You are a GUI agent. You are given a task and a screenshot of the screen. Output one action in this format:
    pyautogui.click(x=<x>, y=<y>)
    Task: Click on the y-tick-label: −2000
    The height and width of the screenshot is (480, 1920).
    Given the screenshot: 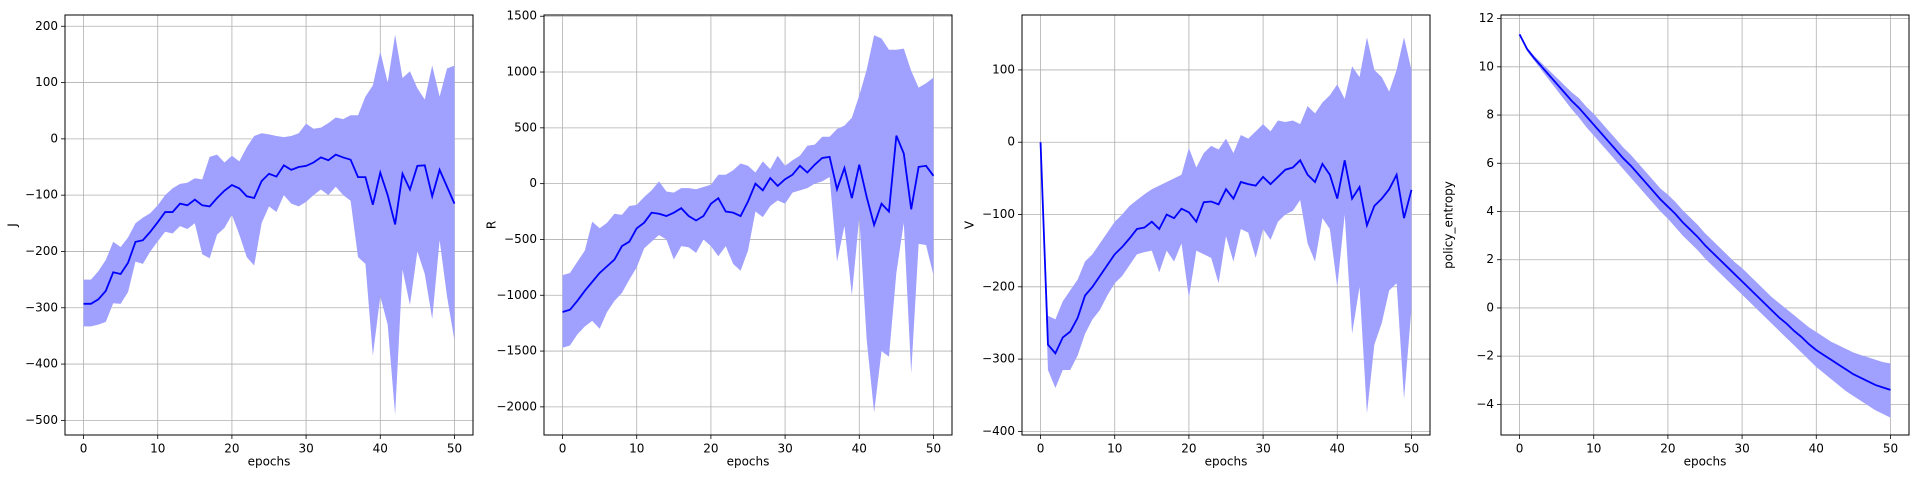 What is the action you would take?
    pyautogui.click(x=516, y=406)
    